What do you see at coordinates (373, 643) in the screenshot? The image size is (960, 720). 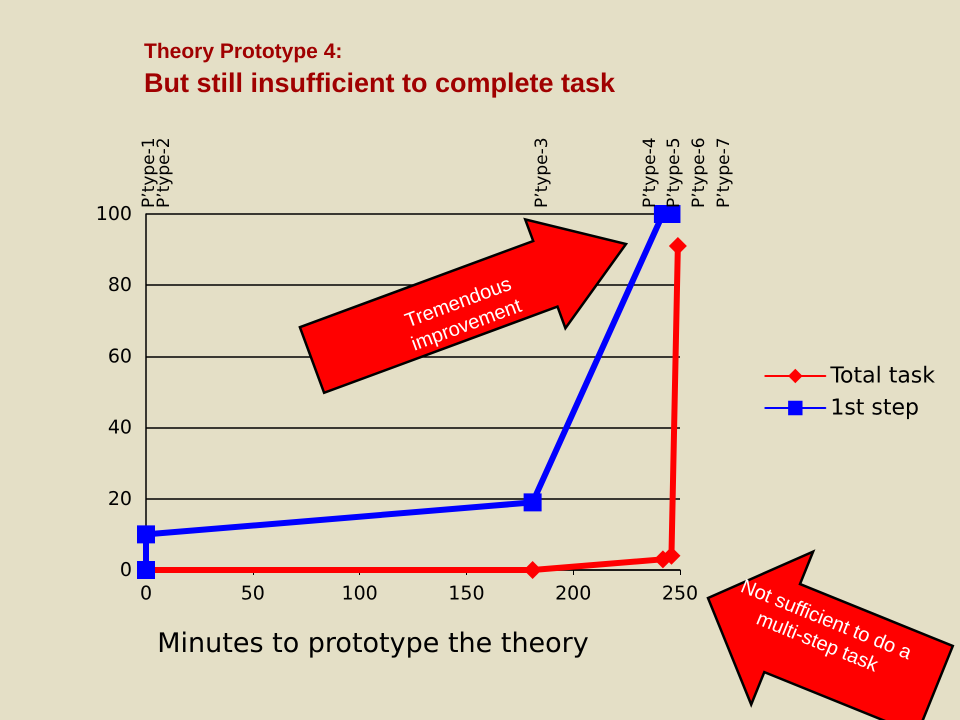 I see `x-axis-title: Minutes to prototype the theory` at bounding box center [373, 643].